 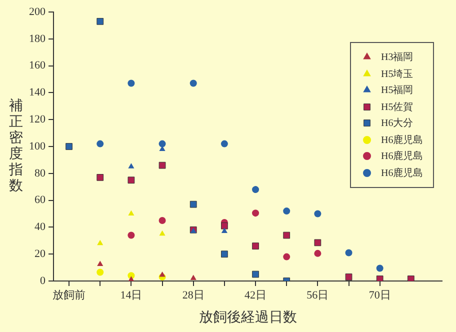 What do you see at coordinates (379, 295) in the screenshot?
I see `x-tick-label: 70日` at bounding box center [379, 295].